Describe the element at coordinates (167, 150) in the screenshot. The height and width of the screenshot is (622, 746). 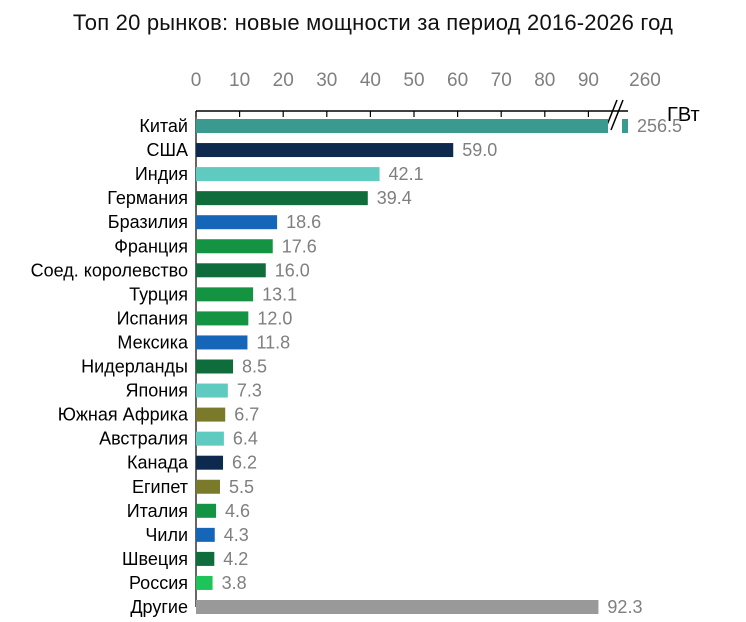
I see `category-label: США` at that location.